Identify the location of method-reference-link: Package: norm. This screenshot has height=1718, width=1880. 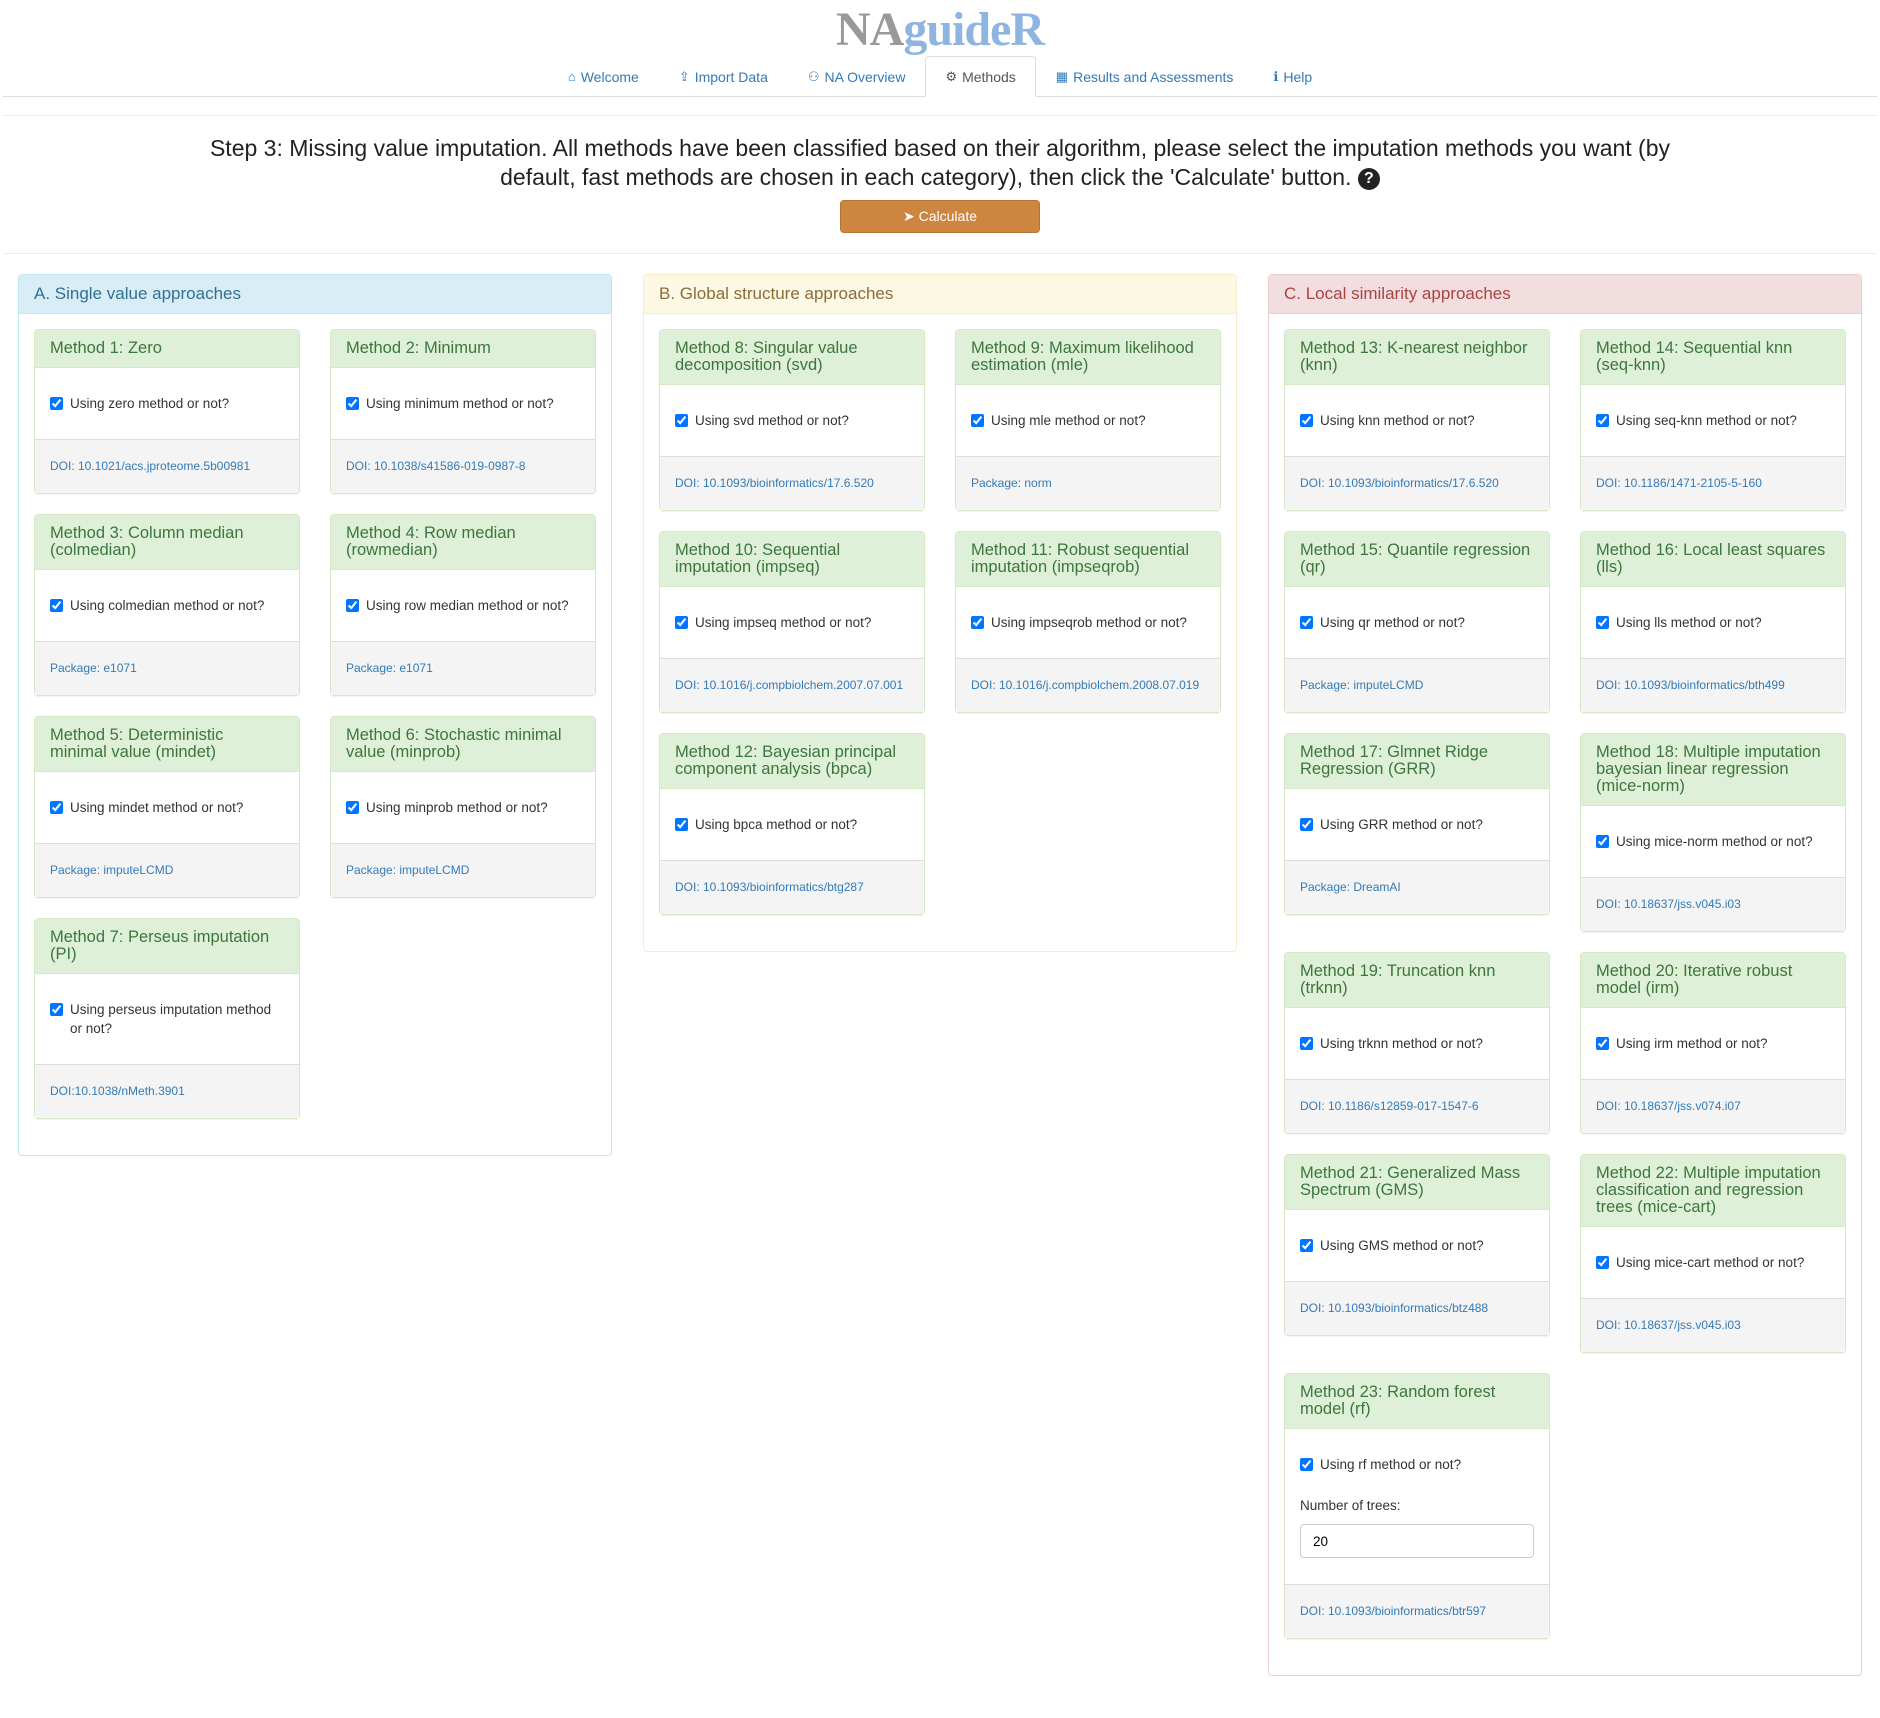
(1088, 483).